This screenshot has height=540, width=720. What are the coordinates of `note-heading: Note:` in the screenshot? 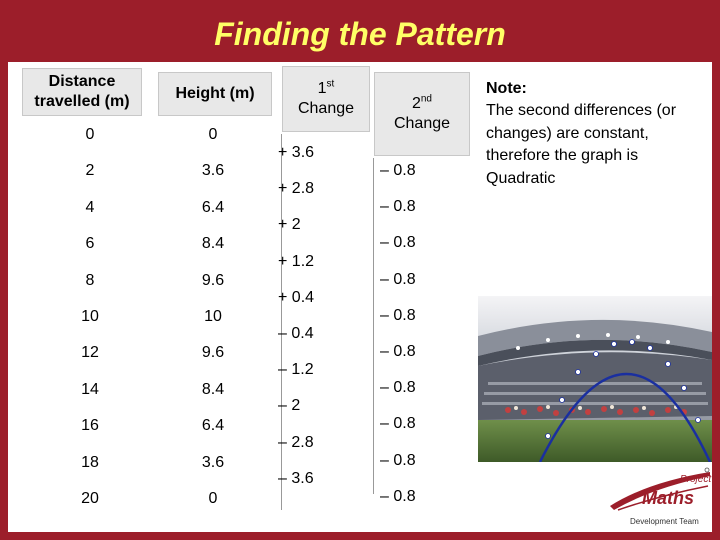 It's located at (506, 88).